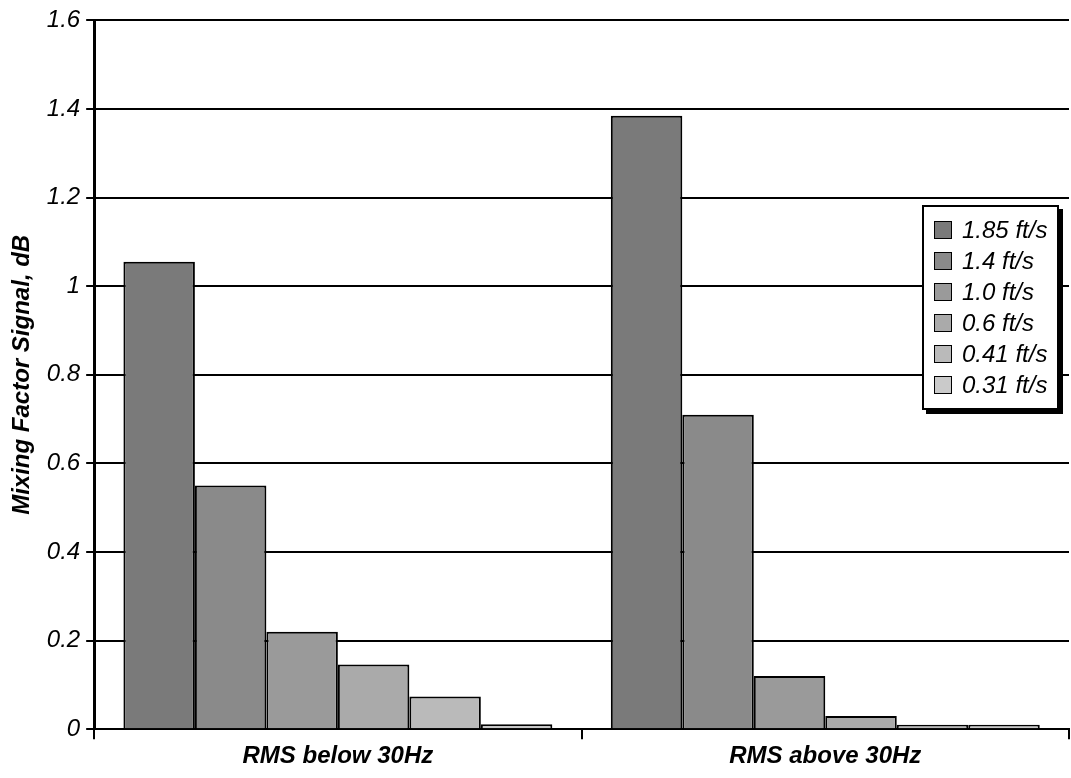 The height and width of the screenshot is (778, 1071). Describe the element at coordinates (1005, 353) in the screenshot. I see `legend-label: 0.41 ft/s` at that location.